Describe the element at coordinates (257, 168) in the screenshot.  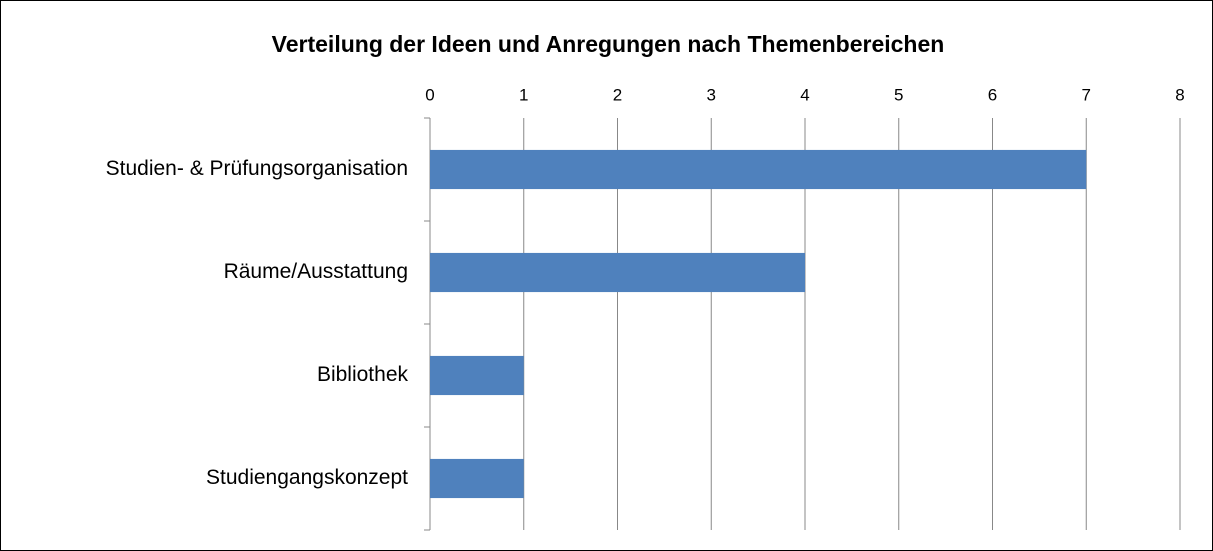
I see `y-tick-label: Studien- & Prüfungsorganisation` at that location.